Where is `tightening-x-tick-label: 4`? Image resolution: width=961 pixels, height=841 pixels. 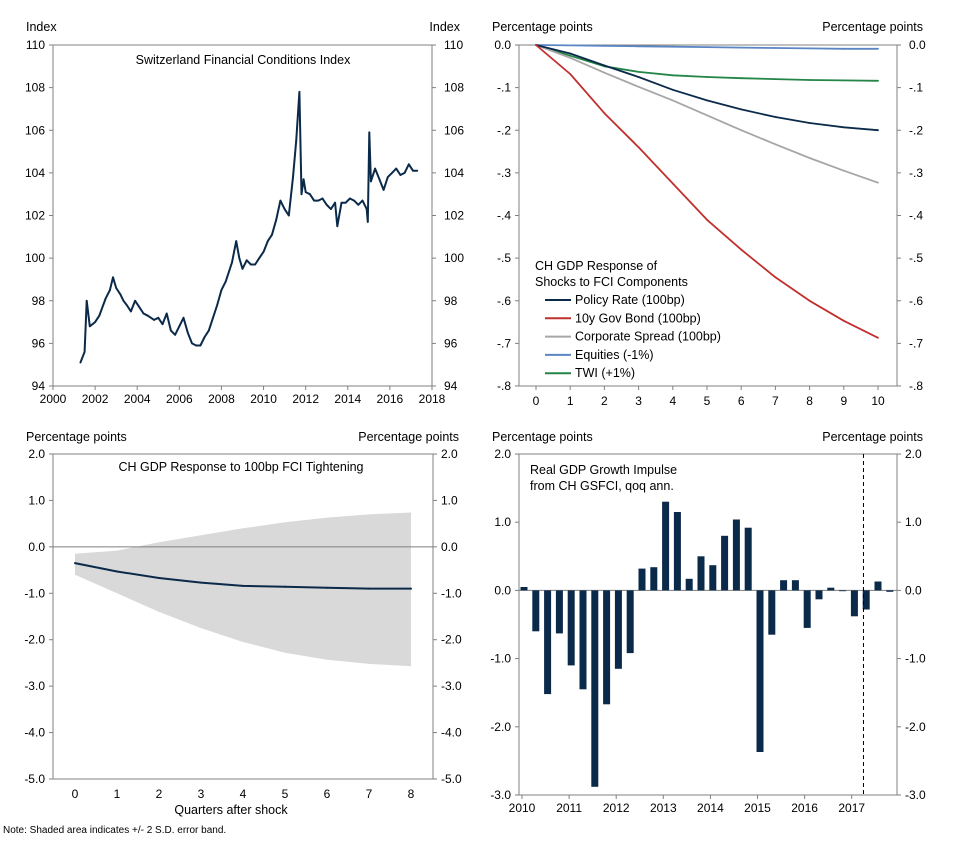
tightening-x-tick-label: 4 is located at coordinates (243, 794).